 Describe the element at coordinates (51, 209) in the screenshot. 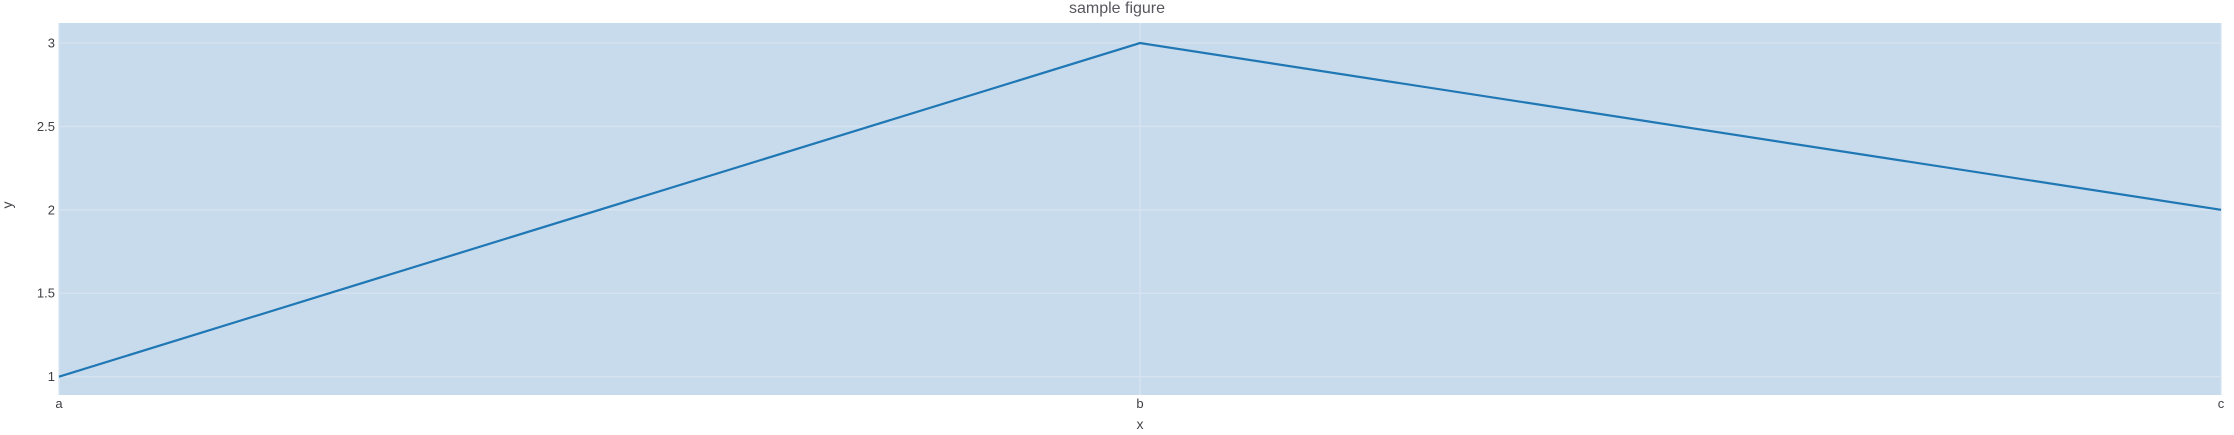

I see `y-tick-label: 2` at that location.